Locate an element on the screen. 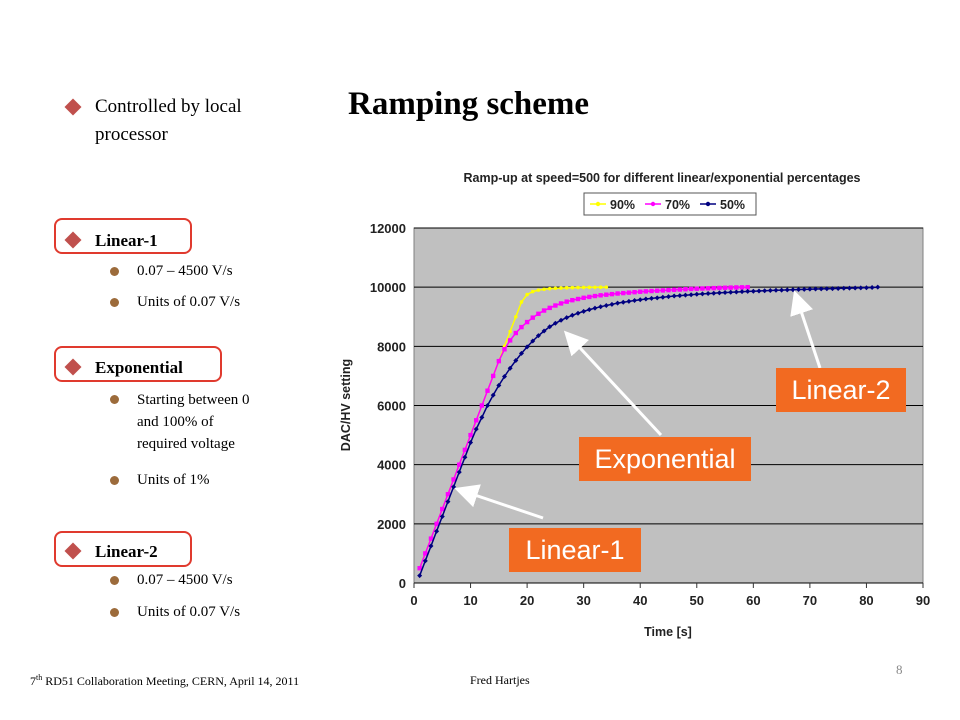  linear2-callout: Linear-2 is located at coordinates (841, 390).